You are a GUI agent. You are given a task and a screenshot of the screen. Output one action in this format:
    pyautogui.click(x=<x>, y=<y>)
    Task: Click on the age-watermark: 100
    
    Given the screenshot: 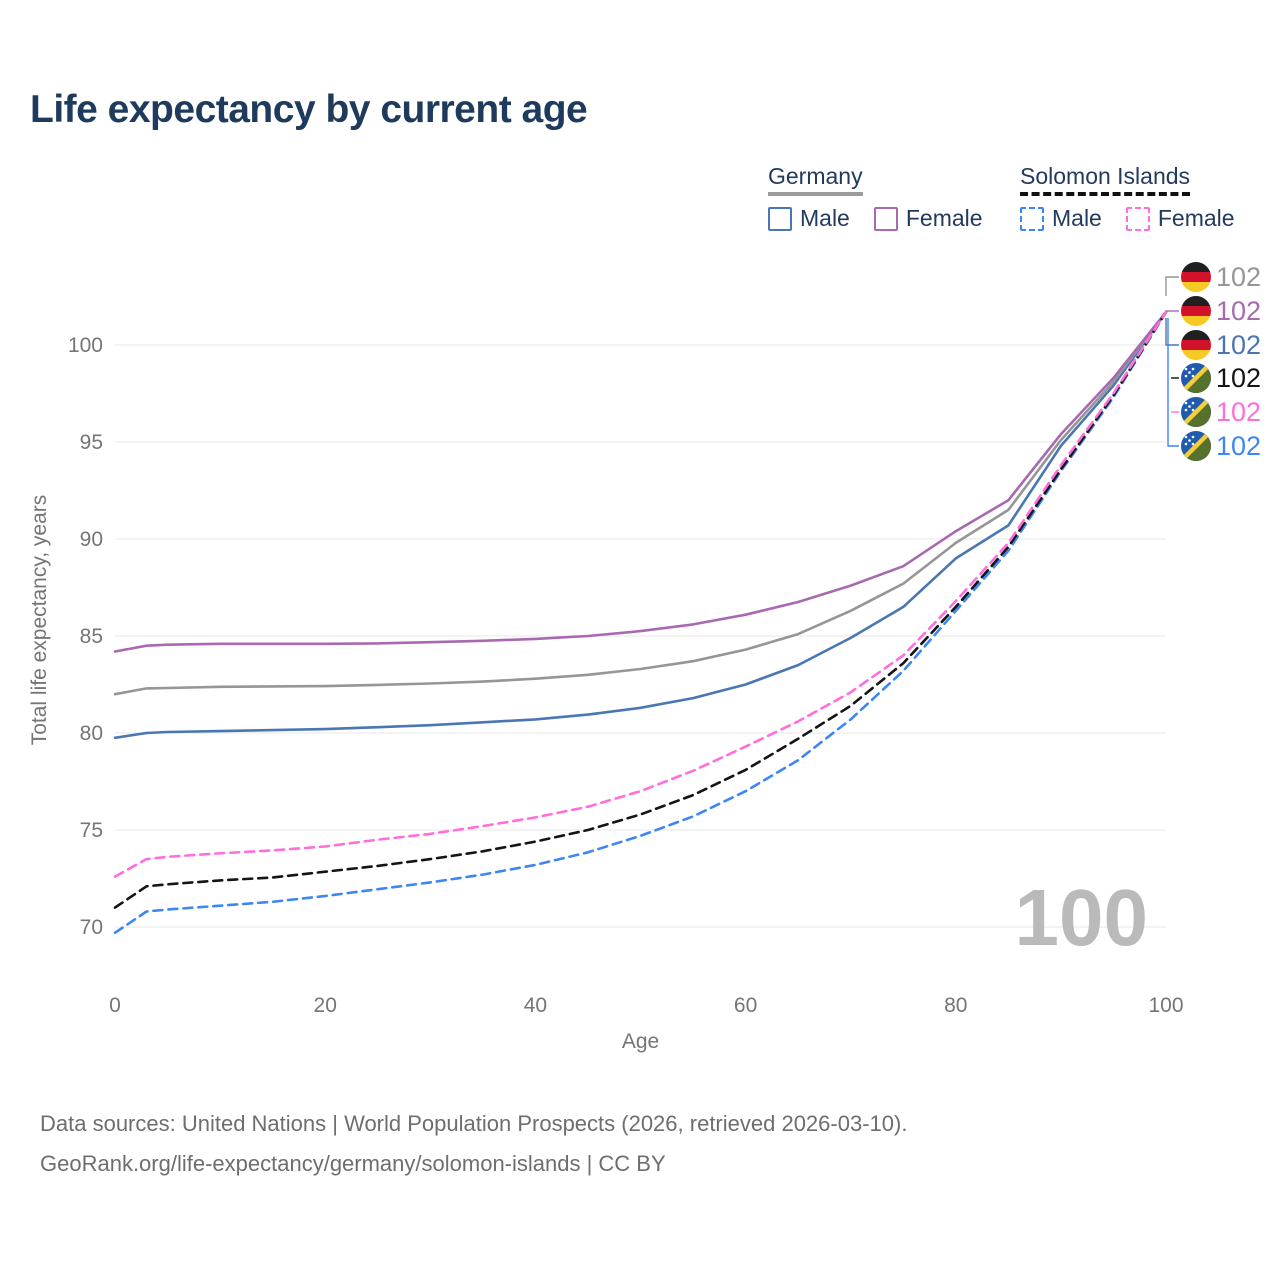 What is the action you would take?
    pyautogui.click(x=1081, y=917)
    